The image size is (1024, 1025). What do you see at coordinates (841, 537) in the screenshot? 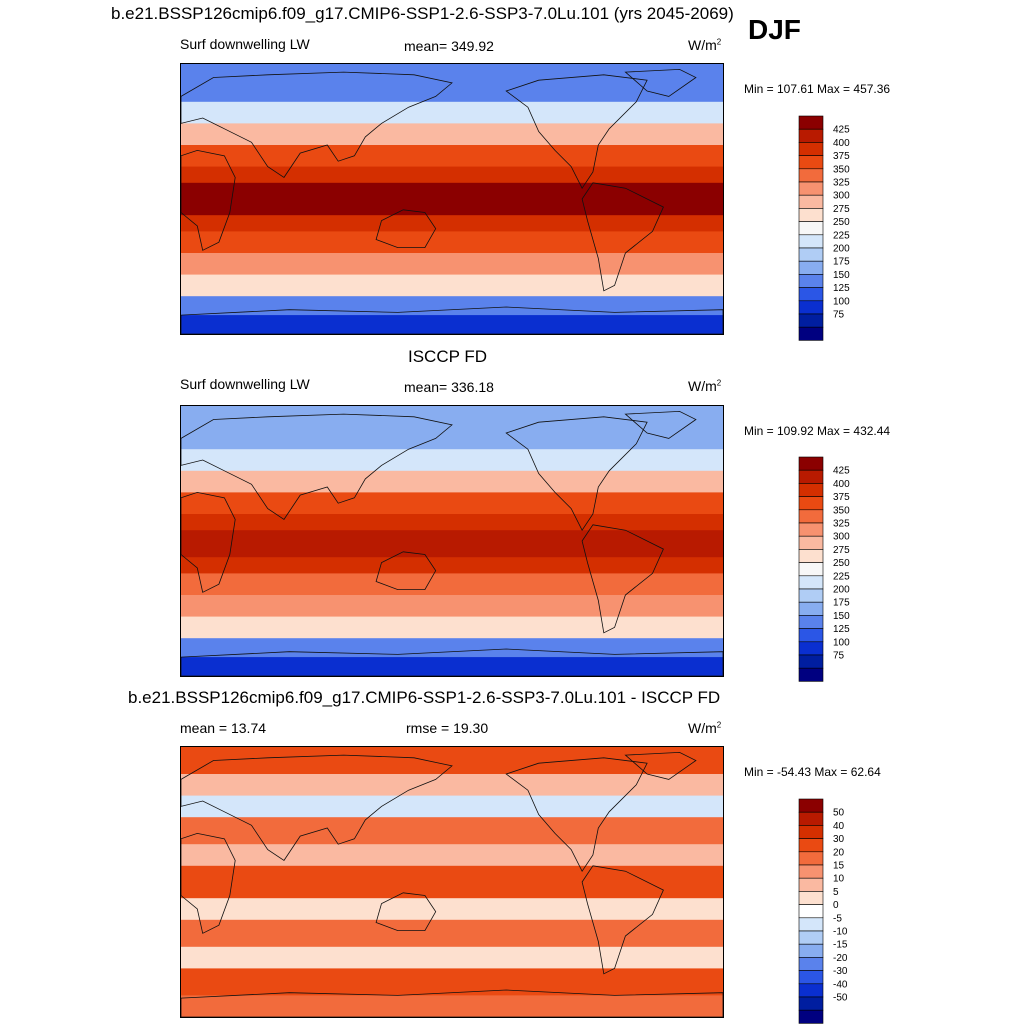
I see `colorbar-tick-label: 300` at bounding box center [841, 537].